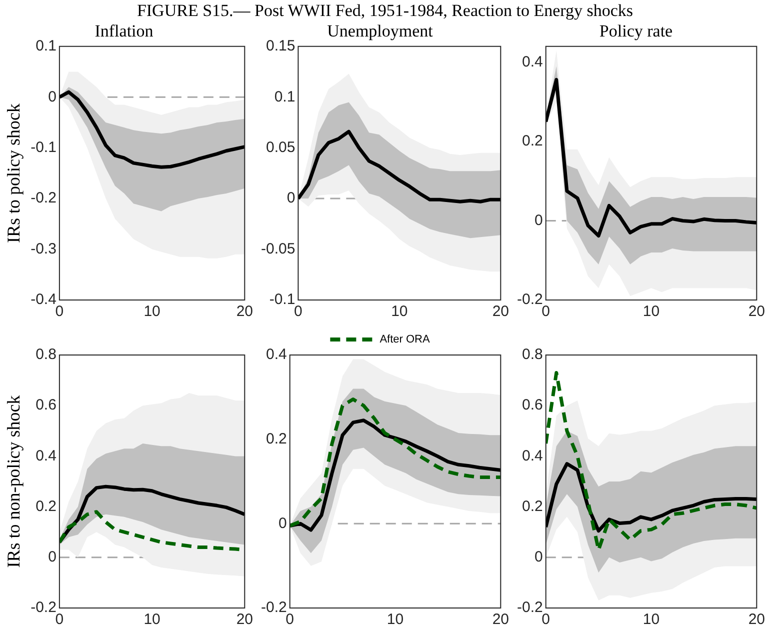 This screenshot has height=634, width=770. What do you see at coordinates (278, 249) in the screenshot?
I see `y-tick-label: -0.05` at bounding box center [278, 249].